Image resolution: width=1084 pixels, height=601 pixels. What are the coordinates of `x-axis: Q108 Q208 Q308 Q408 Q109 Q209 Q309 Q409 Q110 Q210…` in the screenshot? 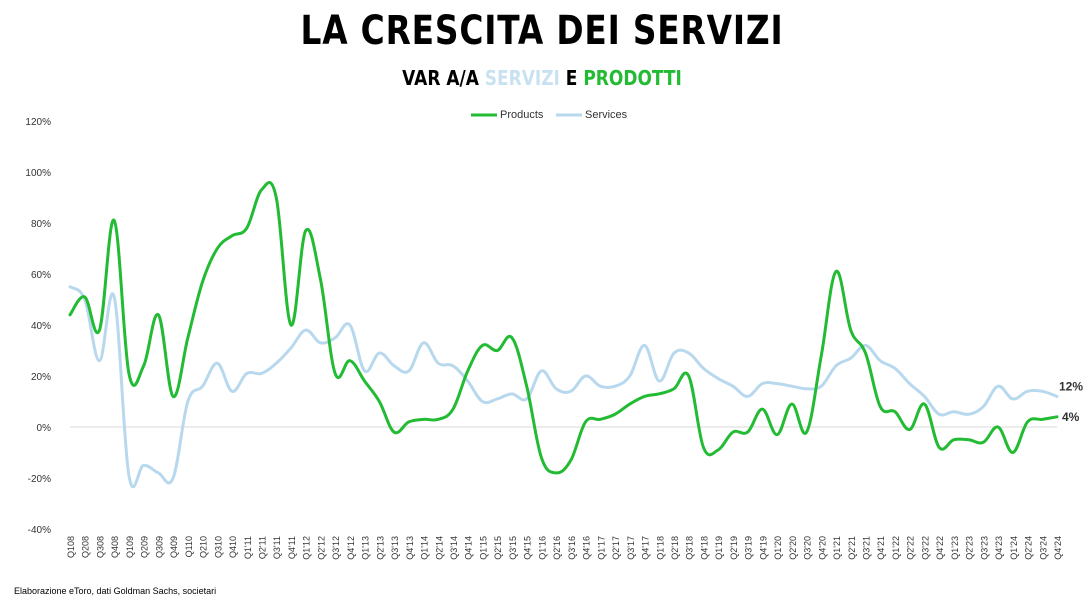 It's located at (564, 548).